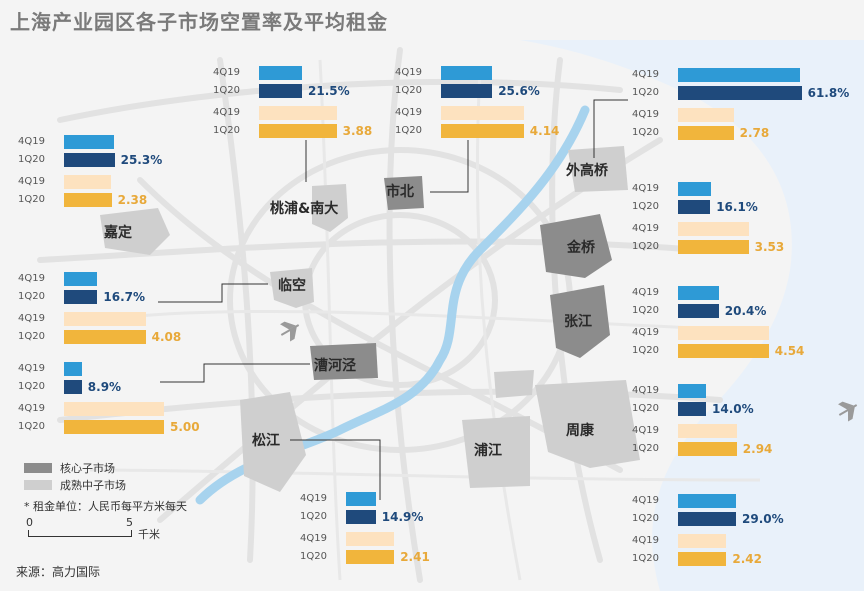 The height and width of the screenshot is (591, 864). What do you see at coordinates (105, 506) in the screenshot?
I see `rent-unit-note: * 租金单位：人民币每平方米每天` at bounding box center [105, 506].